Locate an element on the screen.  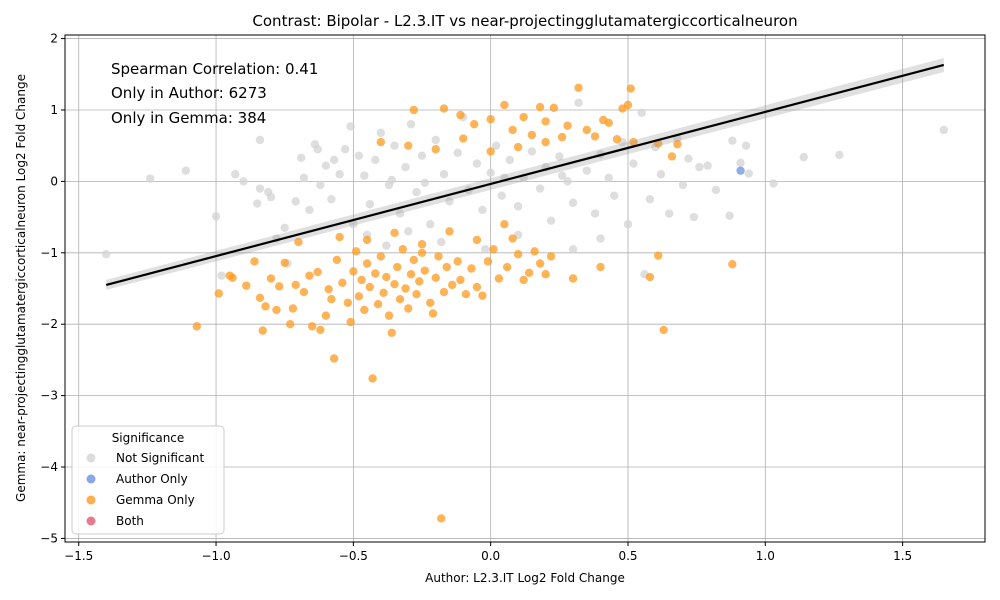
x-tick-label: −1.5 is located at coordinates (78, 556).